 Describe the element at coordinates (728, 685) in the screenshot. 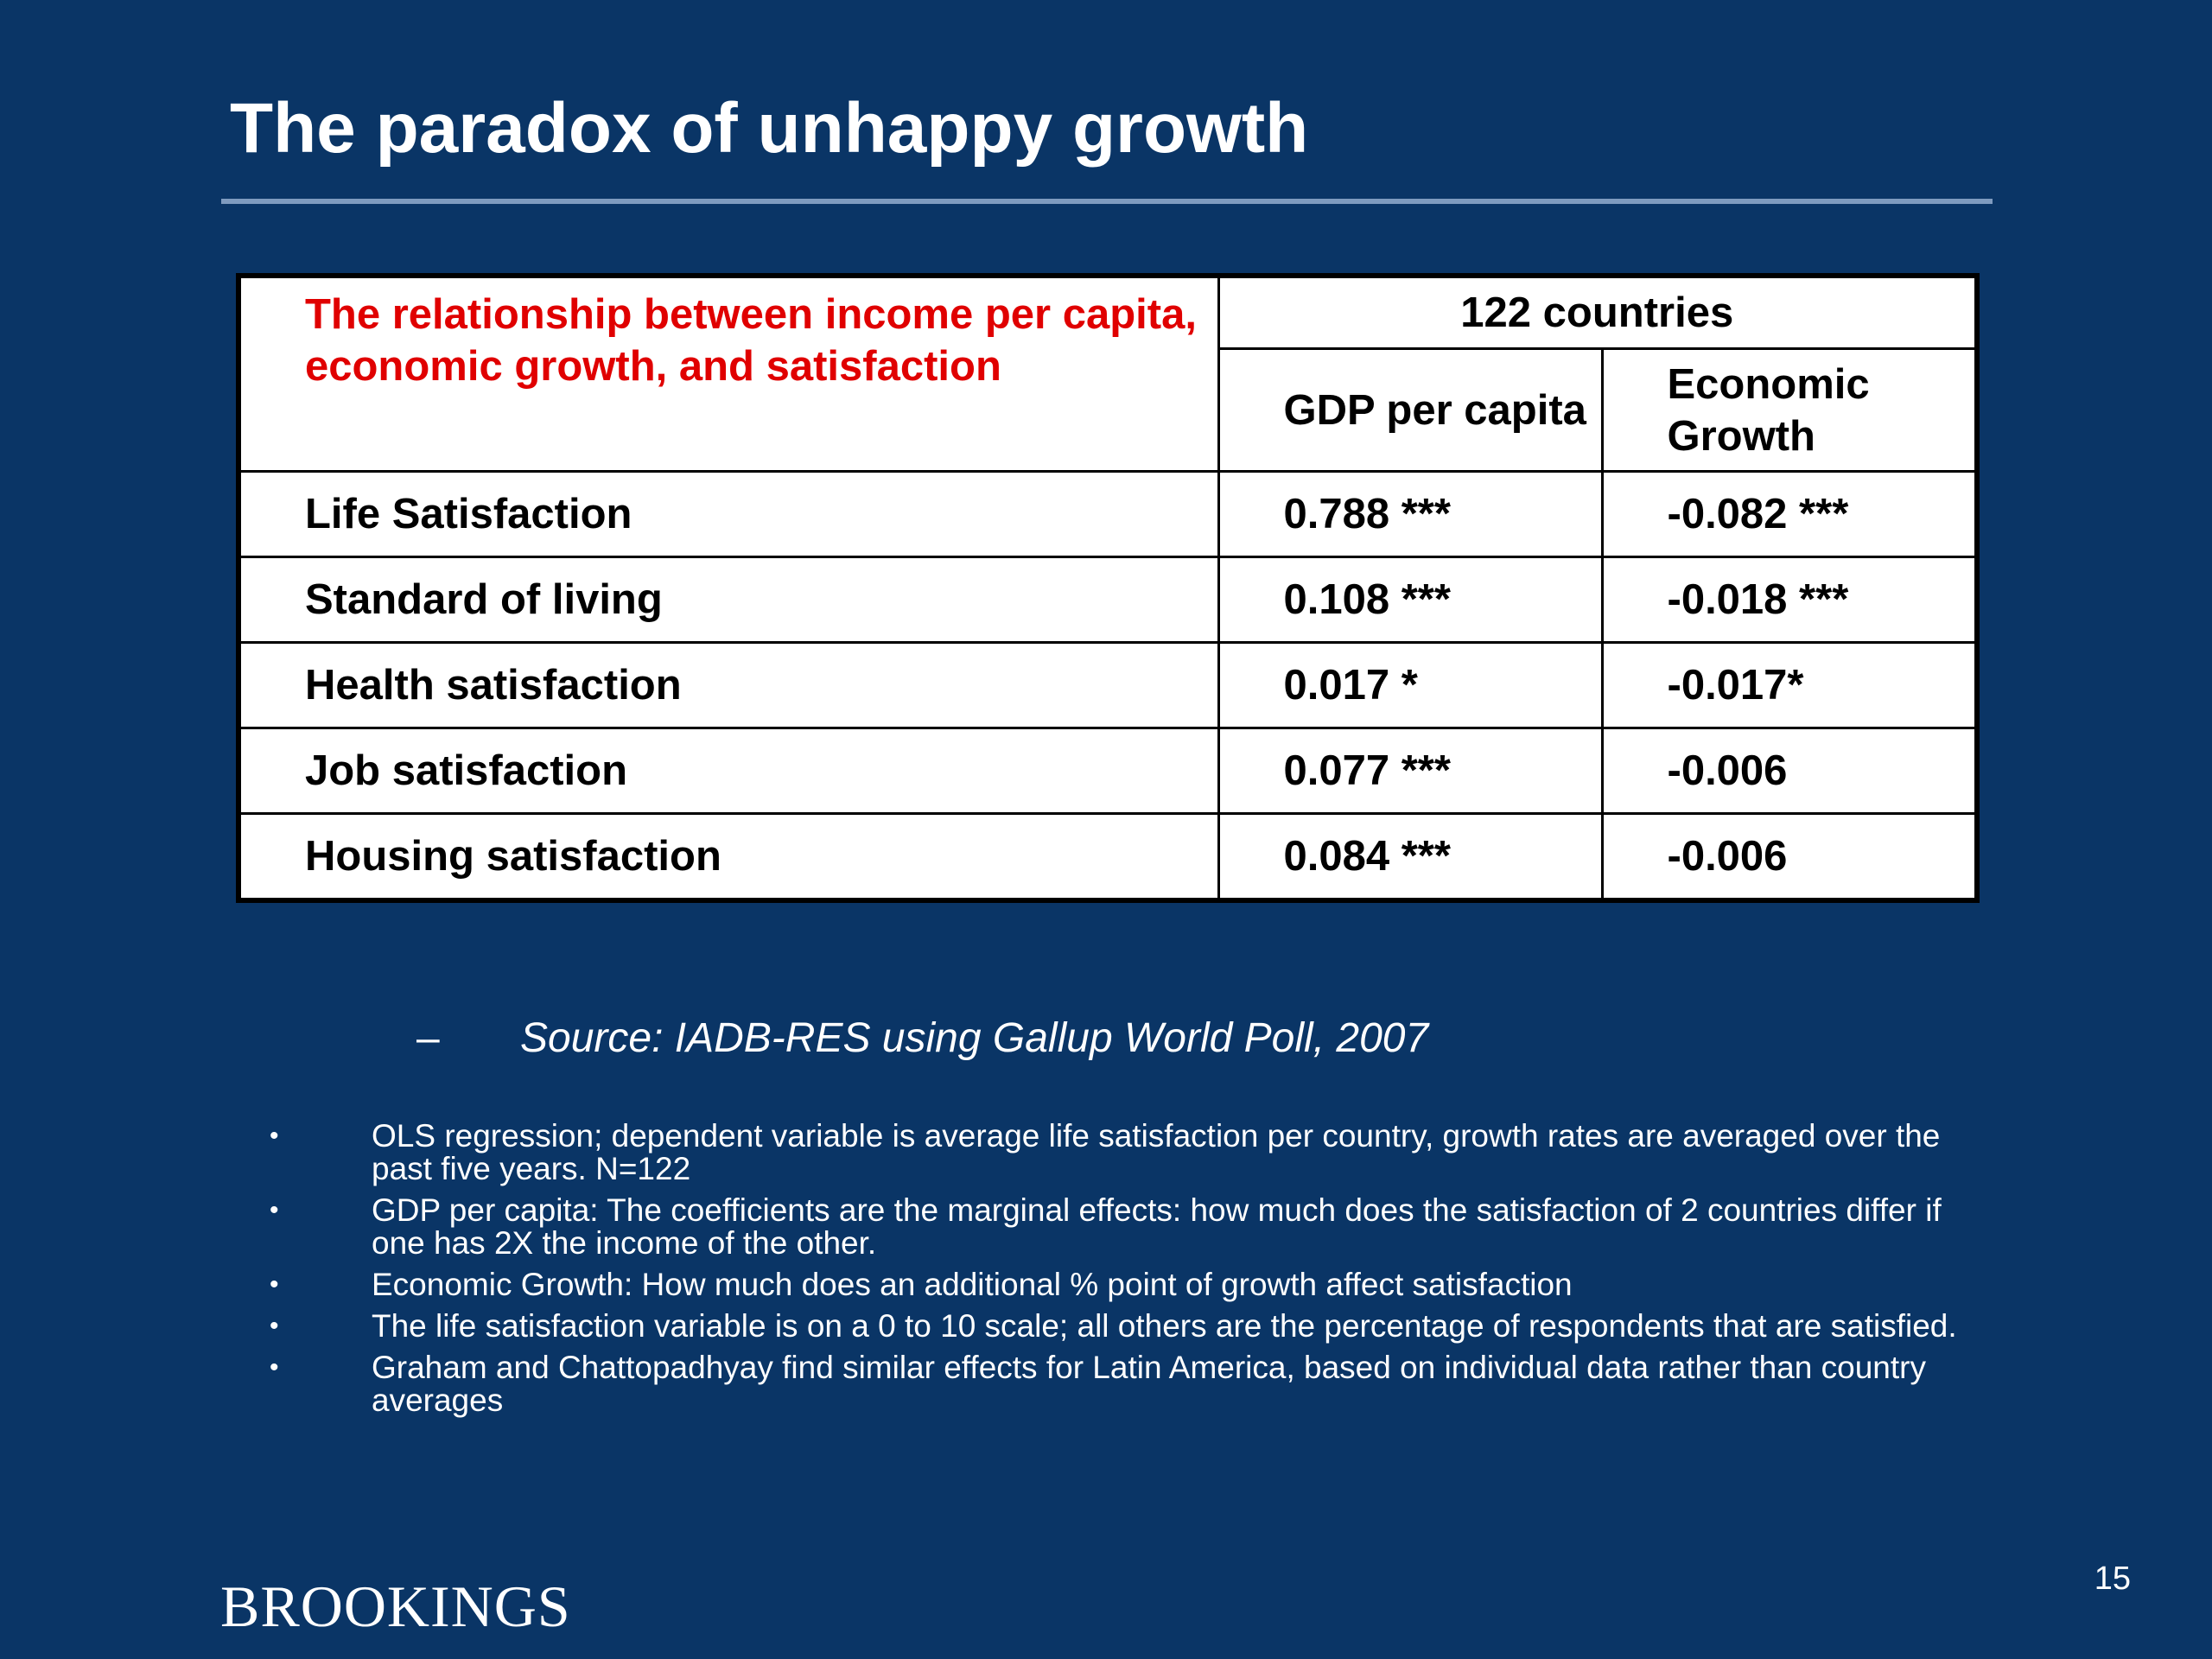

I see `row-label: Health satisfaction` at that location.